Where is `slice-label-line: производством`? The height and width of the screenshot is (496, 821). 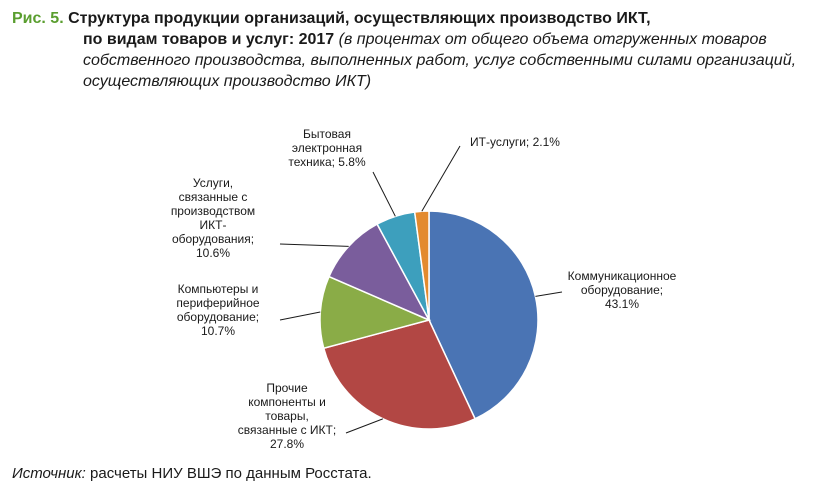
slice-label-line: производством is located at coordinates (213, 211).